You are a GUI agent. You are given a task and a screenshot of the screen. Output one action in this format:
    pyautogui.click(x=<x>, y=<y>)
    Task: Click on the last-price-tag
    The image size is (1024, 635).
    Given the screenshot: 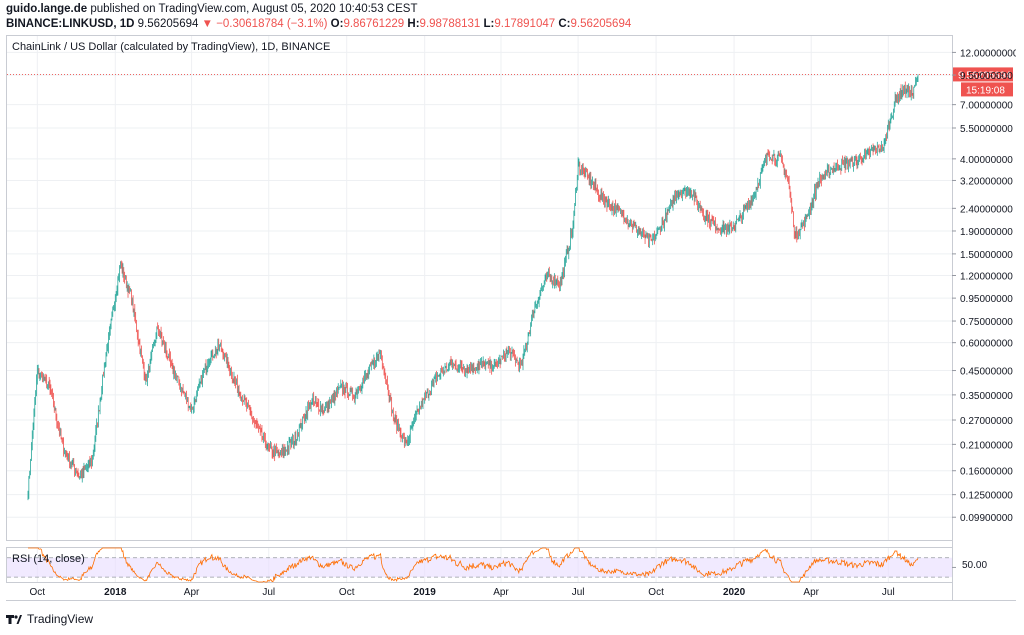 What is the action you would take?
    pyautogui.click(x=983, y=74)
    